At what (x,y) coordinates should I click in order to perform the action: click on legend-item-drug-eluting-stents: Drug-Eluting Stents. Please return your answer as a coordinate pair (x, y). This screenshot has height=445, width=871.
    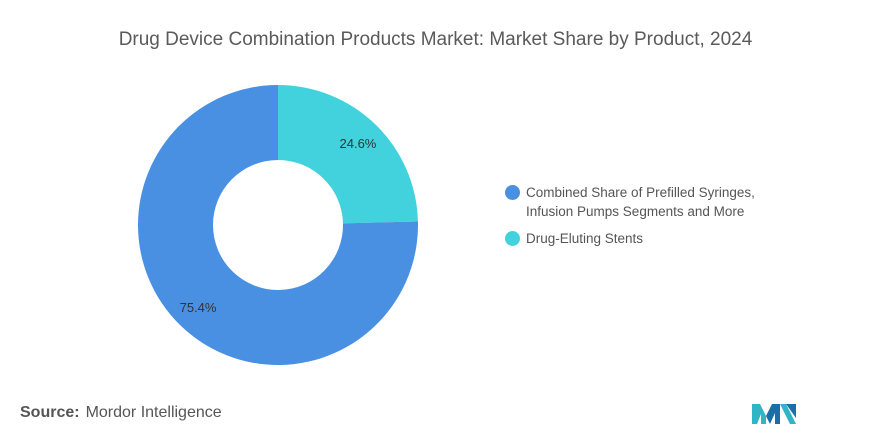
    Looking at the image, I should click on (655, 238).